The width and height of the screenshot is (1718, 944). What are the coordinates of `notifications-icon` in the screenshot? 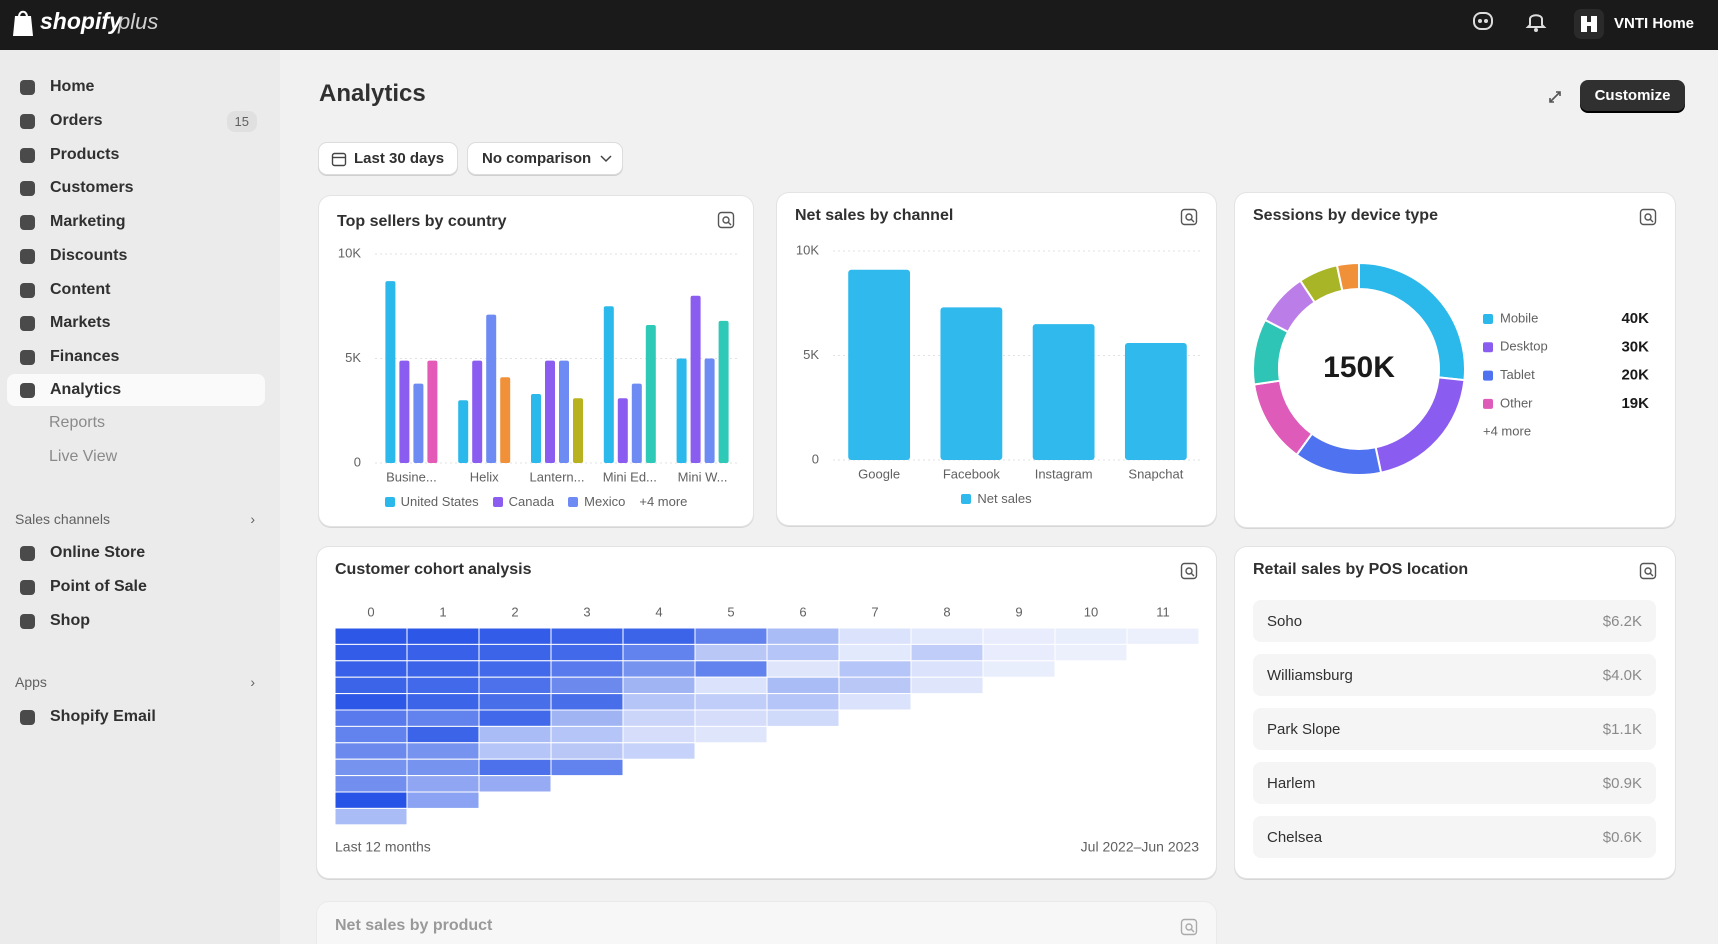 It's located at (1536, 21).